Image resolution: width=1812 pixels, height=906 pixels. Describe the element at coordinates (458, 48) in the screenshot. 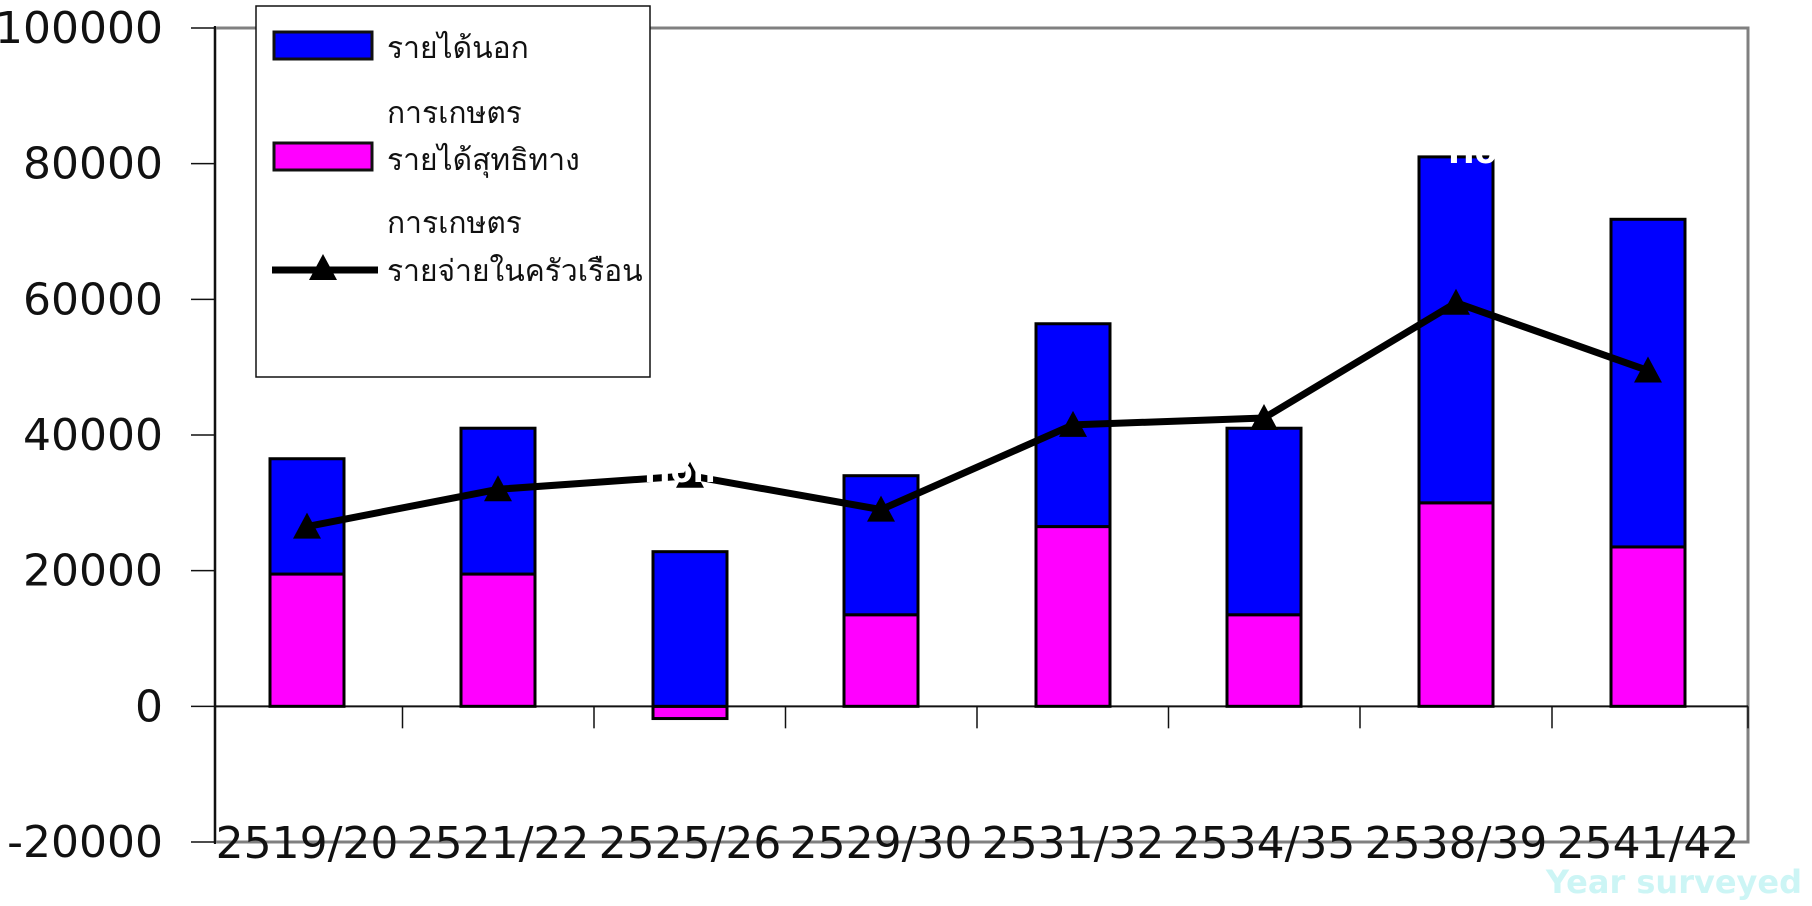

I see `legend-label: รายได้นอก` at that location.